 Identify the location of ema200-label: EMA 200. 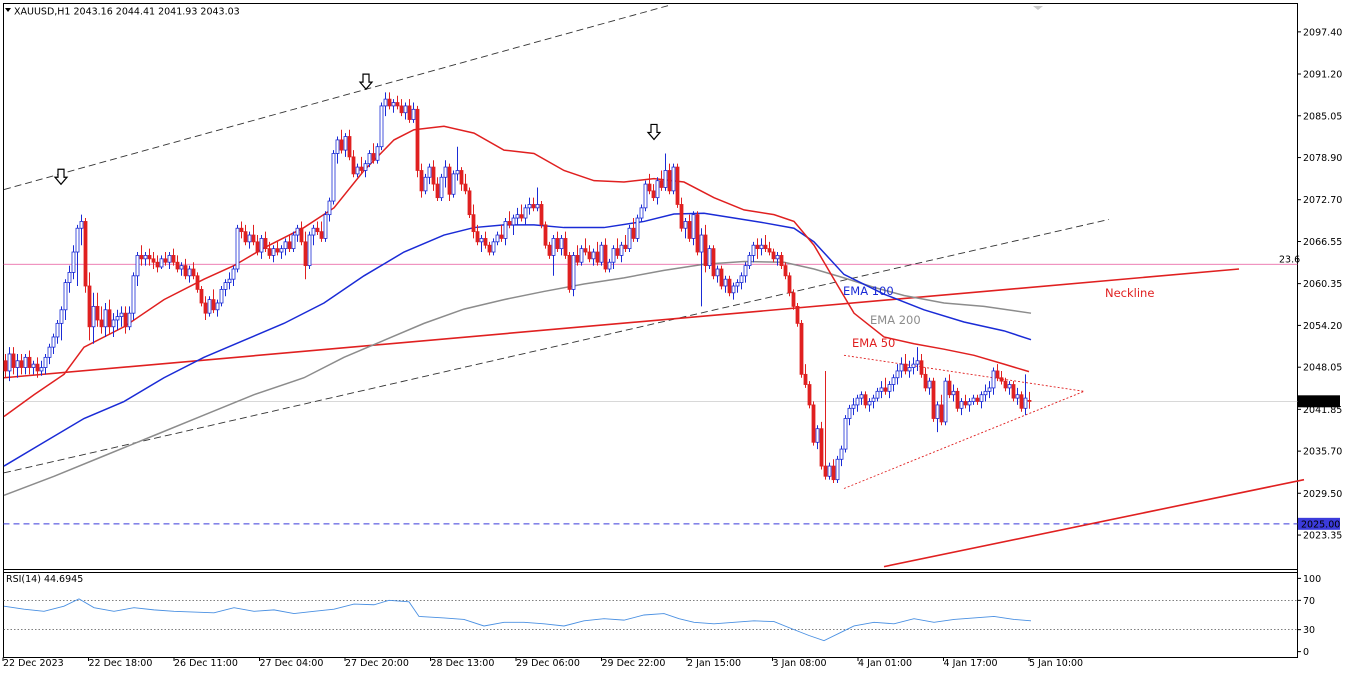
(895, 320).